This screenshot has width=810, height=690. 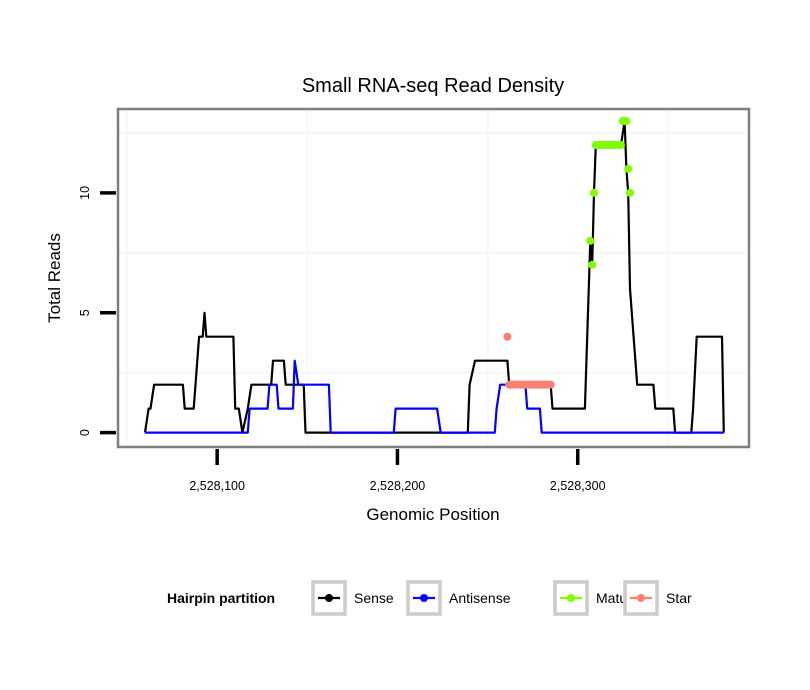 I want to click on x-axis-title: Genomic Position, so click(x=432, y=514).